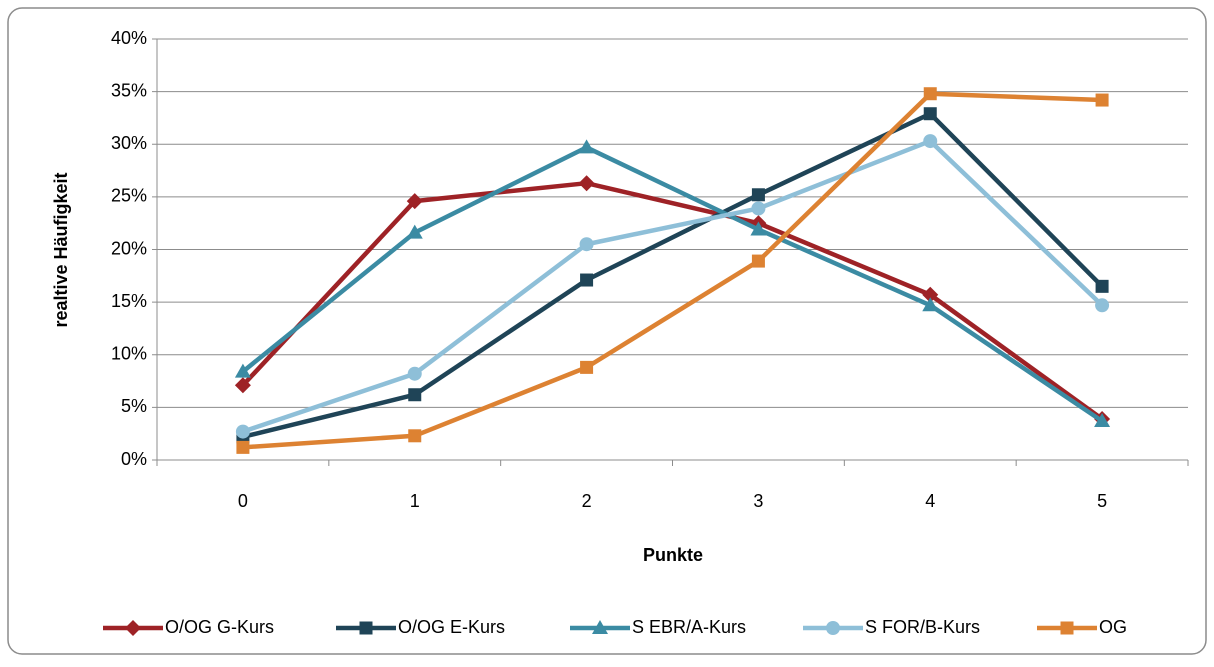 This screenshot has height=667, width=1214. I want to click on y-tick-label: 30%, so click(129, 143).